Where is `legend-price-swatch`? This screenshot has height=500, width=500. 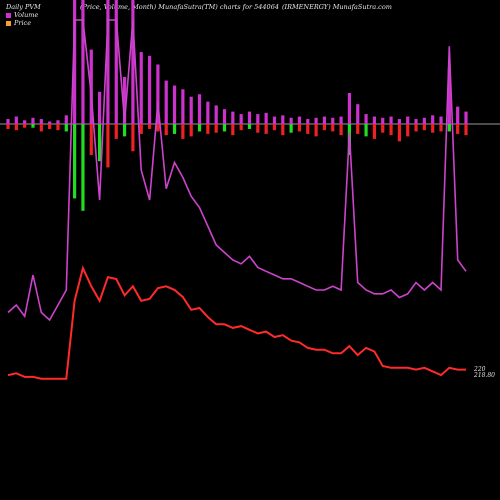
legend-price-swatch is located at coordinates (8, 23).